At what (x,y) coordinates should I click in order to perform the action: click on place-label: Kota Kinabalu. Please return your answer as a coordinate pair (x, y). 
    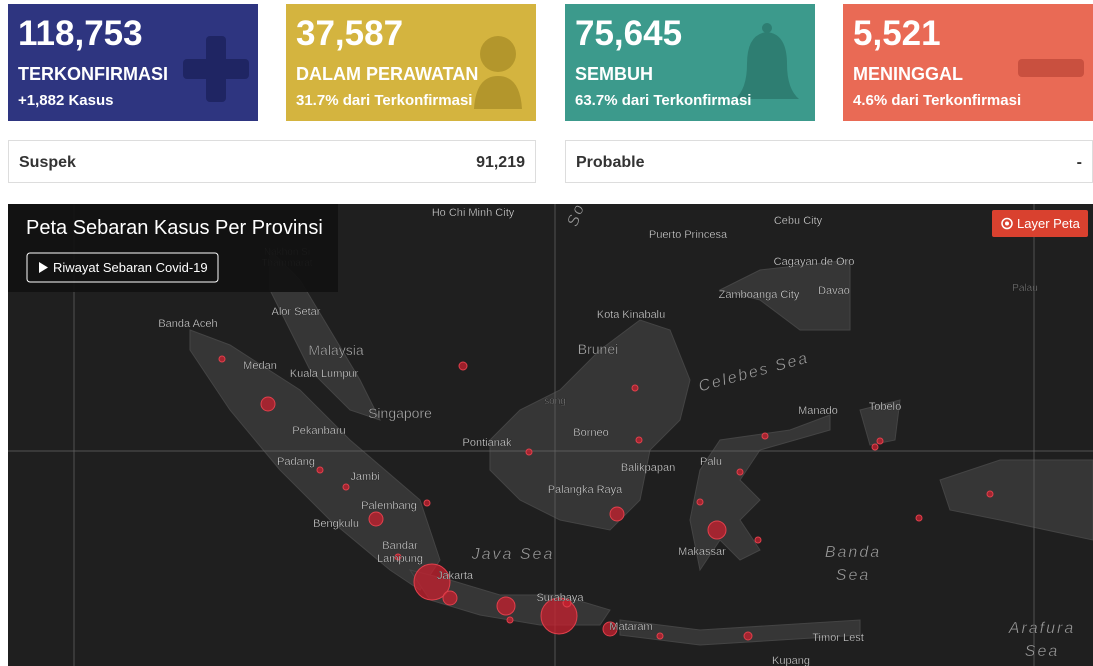
    Looking at the image, I should click on (631, 315).